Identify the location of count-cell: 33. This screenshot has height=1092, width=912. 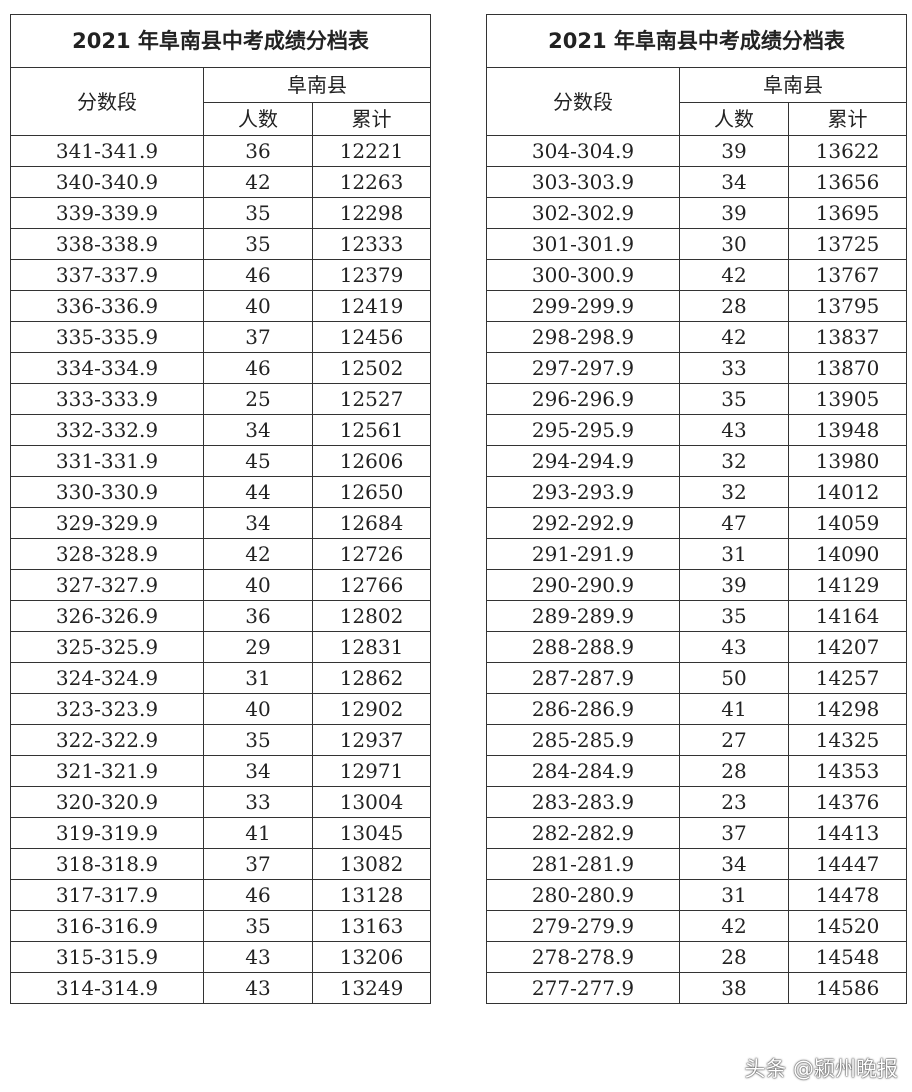
(734, 368).